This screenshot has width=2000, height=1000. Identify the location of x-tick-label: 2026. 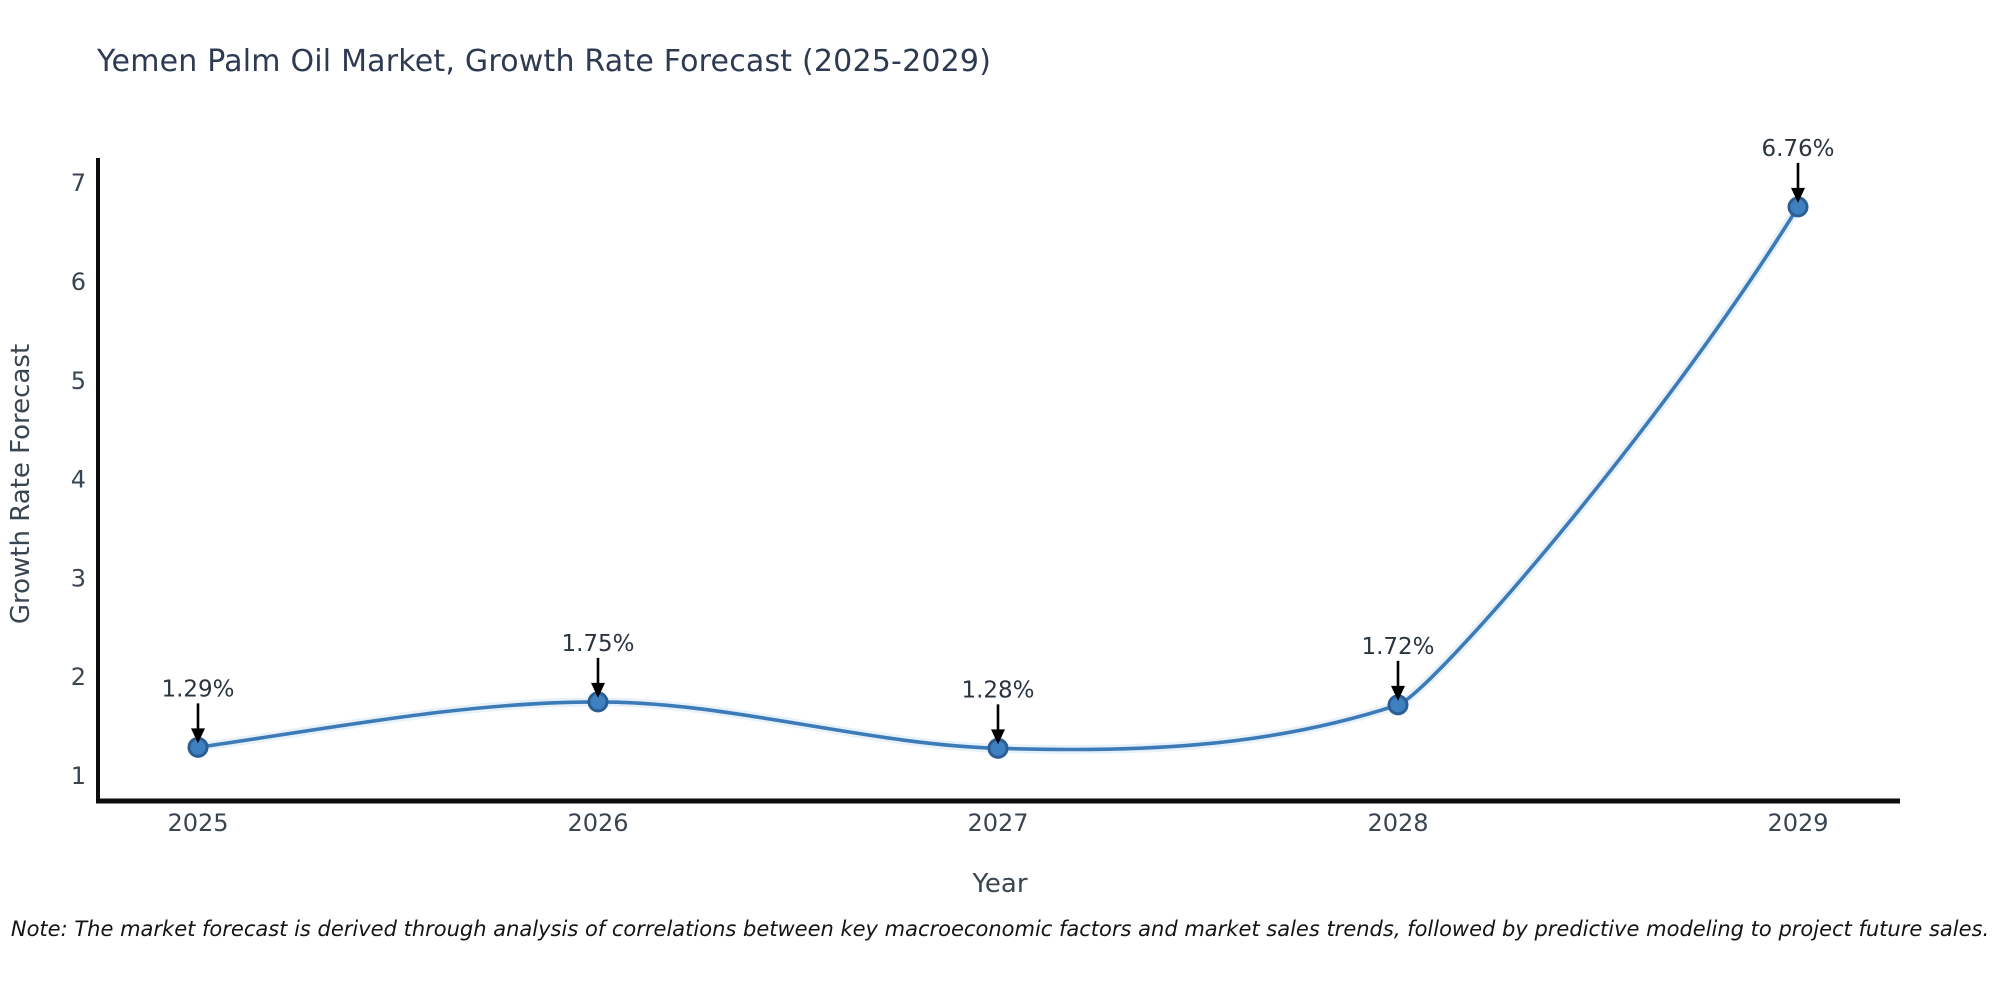
(597, 823).